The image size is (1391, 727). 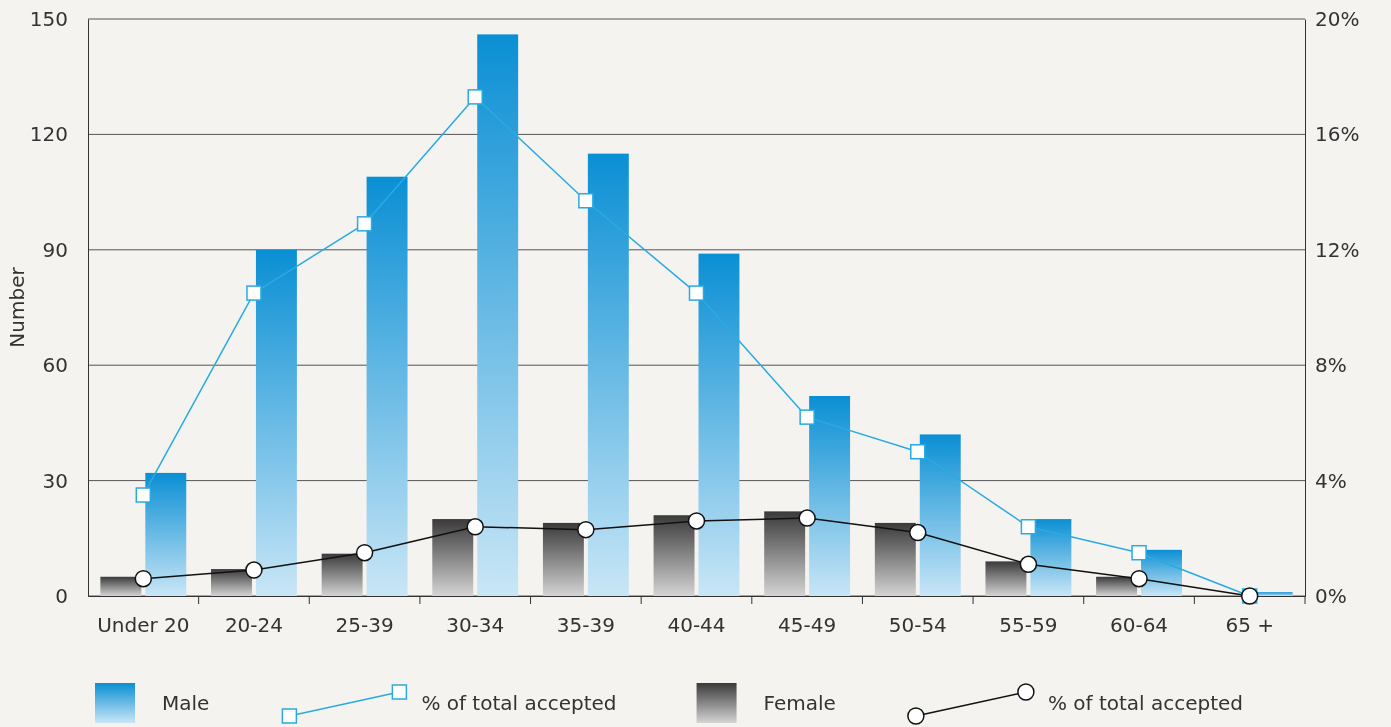 I want to click on legend-label: Male, so click(x=186, y=703).